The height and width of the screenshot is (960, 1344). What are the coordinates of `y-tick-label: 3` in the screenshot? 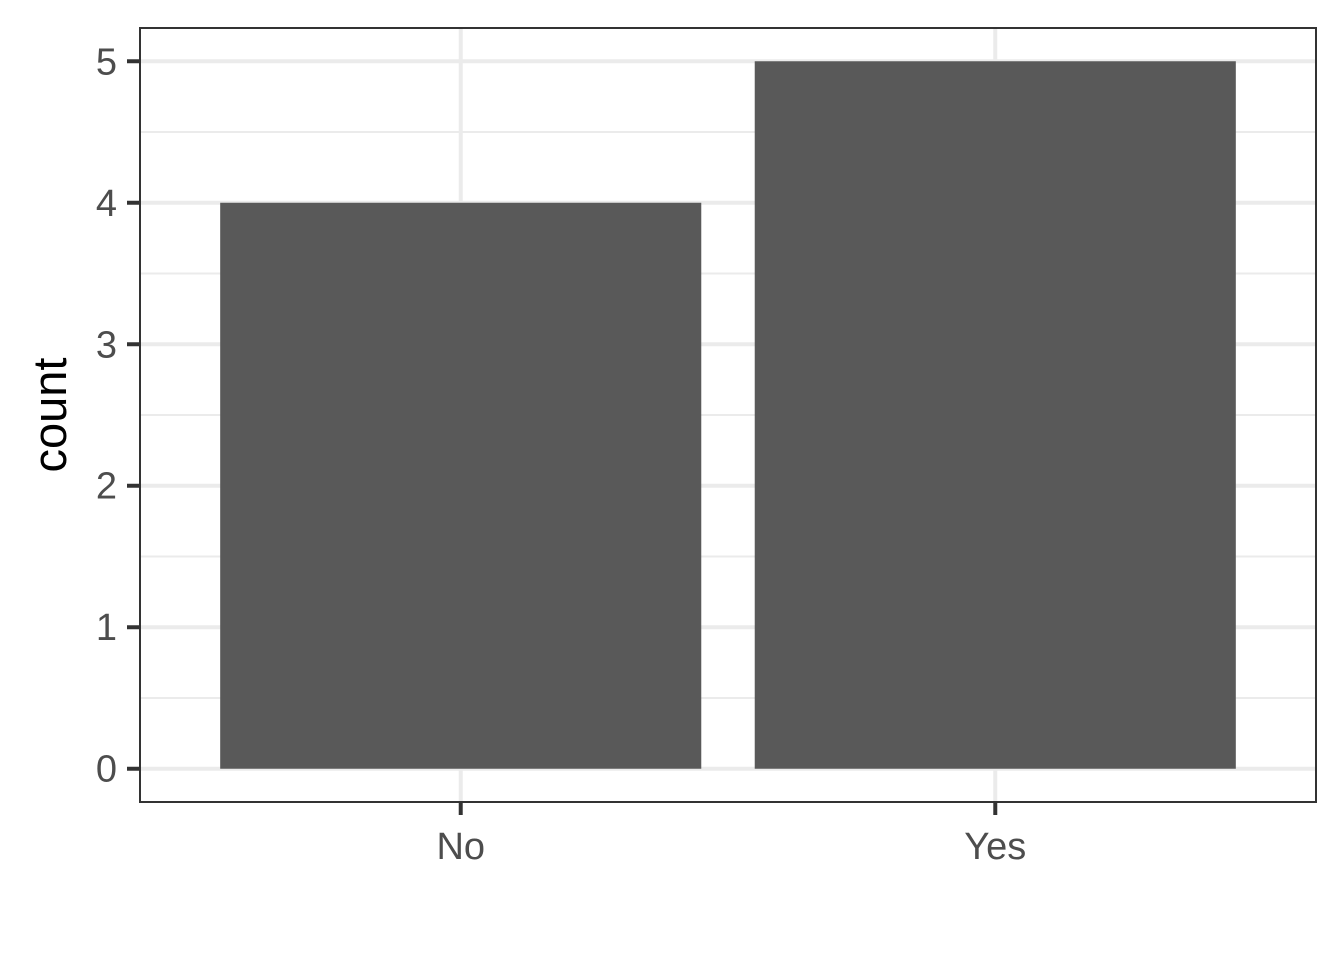 It's located at (106, 345).